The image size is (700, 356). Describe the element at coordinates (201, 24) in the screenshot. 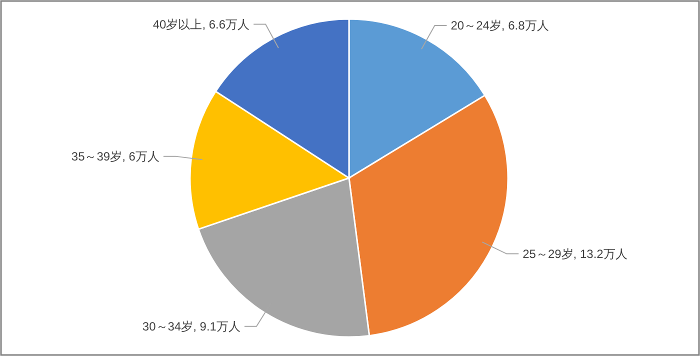

I see `slice-label: 40岁以上, 6.6万人` at that location.